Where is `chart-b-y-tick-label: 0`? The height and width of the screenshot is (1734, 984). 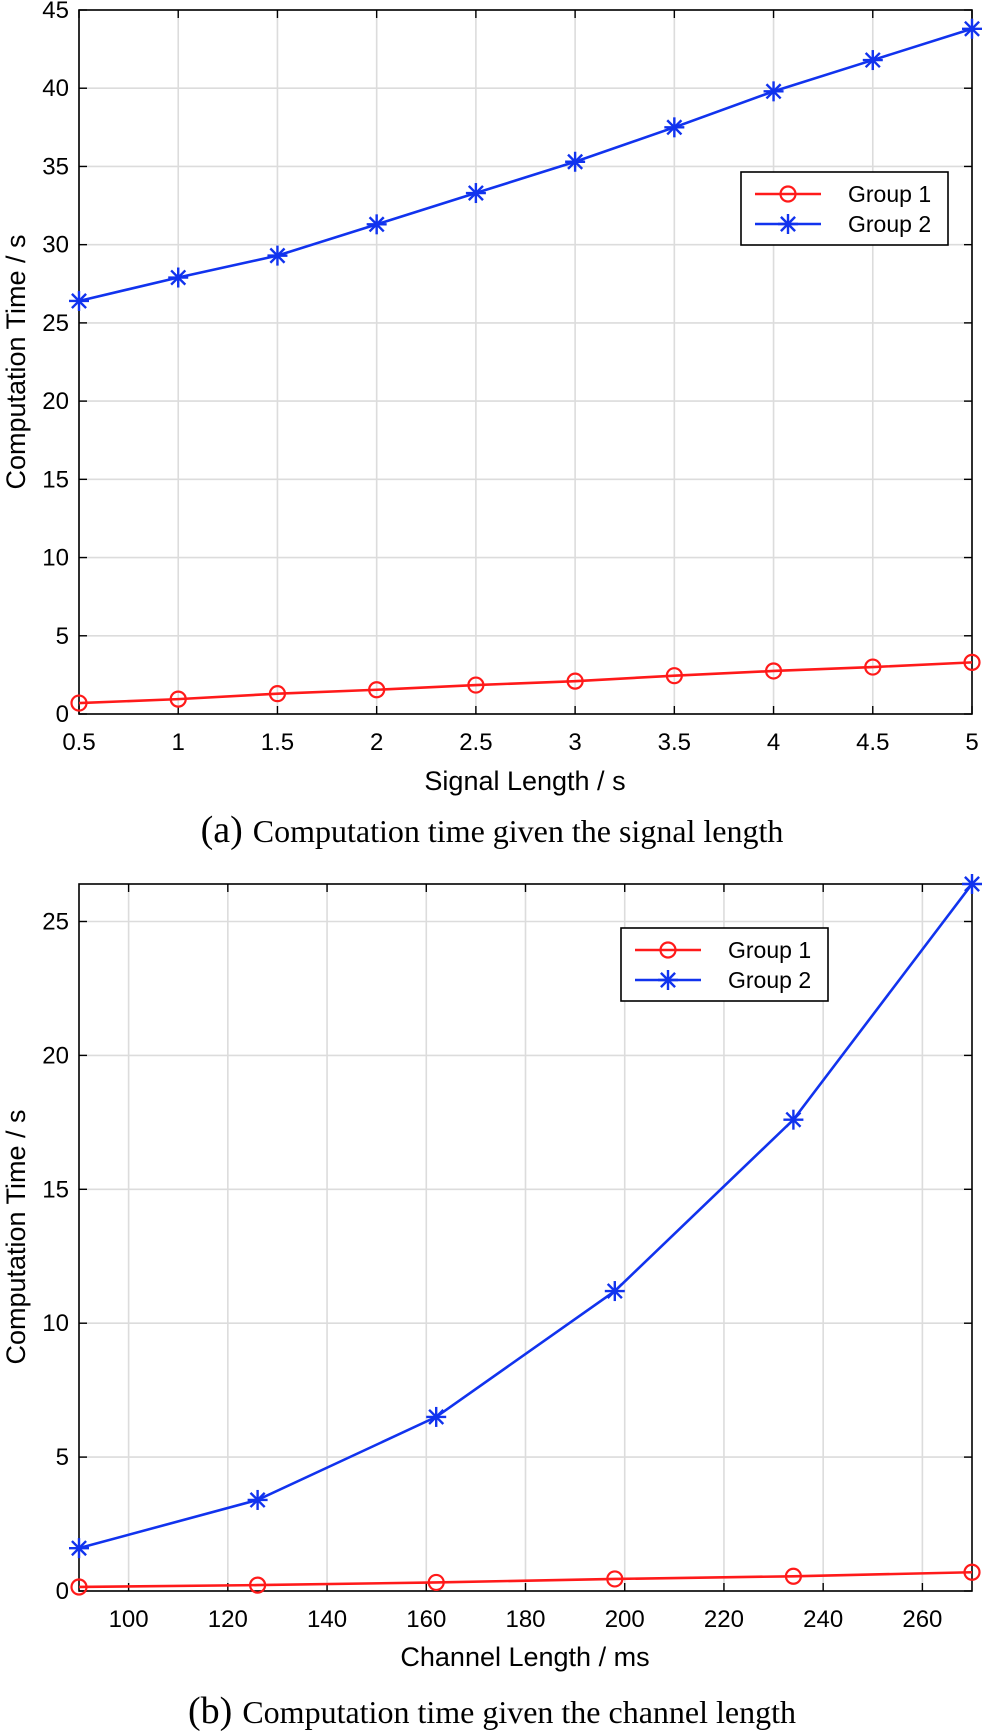
chart-b-y-tick-label: 0 is located at coordinates (62, 1591).